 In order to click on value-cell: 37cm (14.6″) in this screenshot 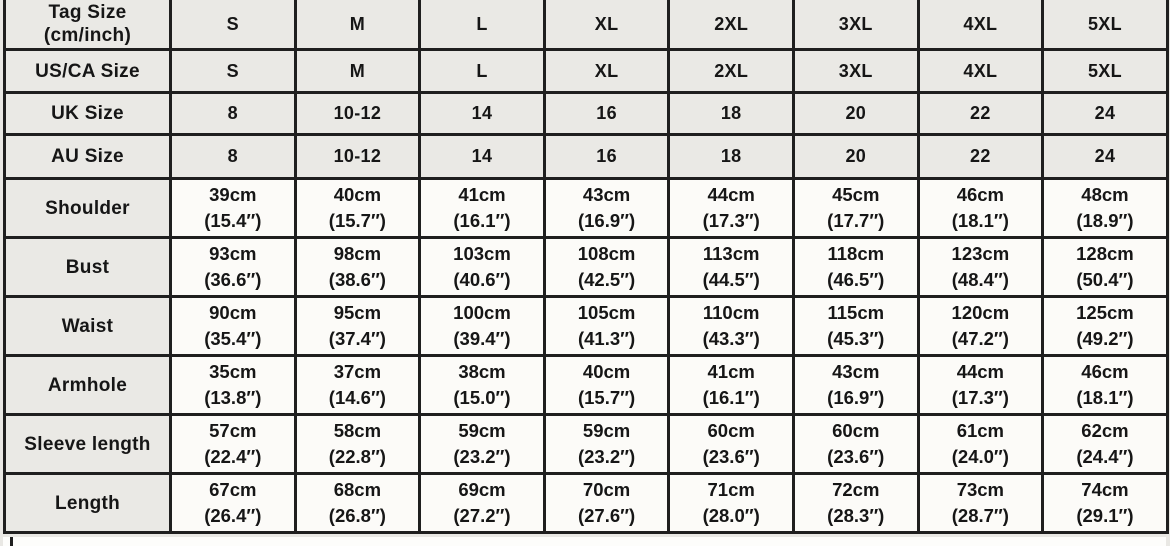, I will do `click(357, 385)`.